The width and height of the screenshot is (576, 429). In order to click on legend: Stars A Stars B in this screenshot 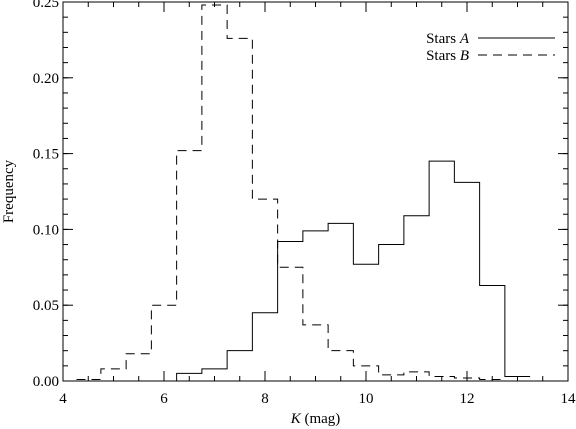, I will do `click(490, 47)`.